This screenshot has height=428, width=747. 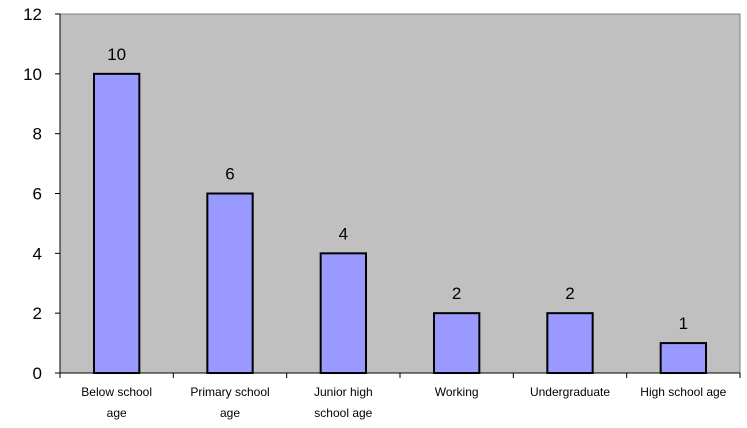 I want to click on x-tick-label: High school age, so click(x=683, y=392).